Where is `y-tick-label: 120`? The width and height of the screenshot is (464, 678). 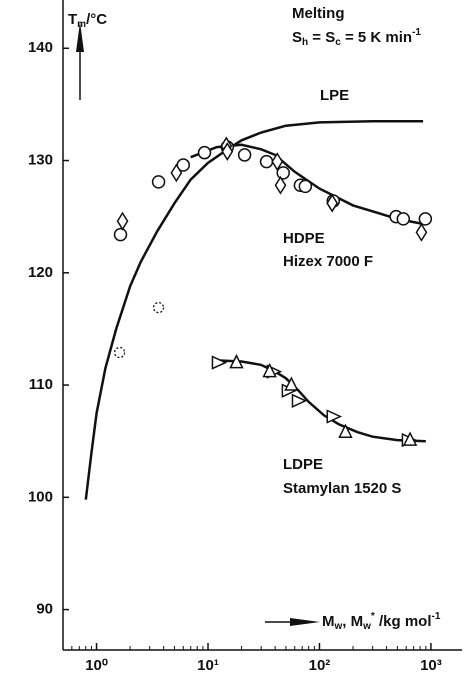
y-tick-label: 120 is located at coordinates (40, 272).